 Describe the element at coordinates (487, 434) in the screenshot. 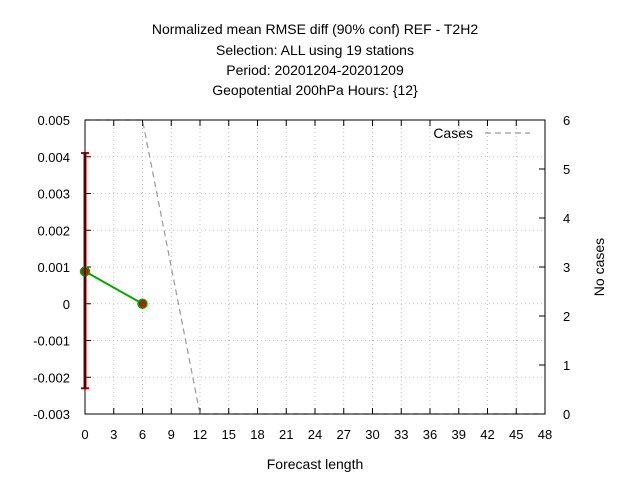

I see `x-tick-label: 42` at that location.